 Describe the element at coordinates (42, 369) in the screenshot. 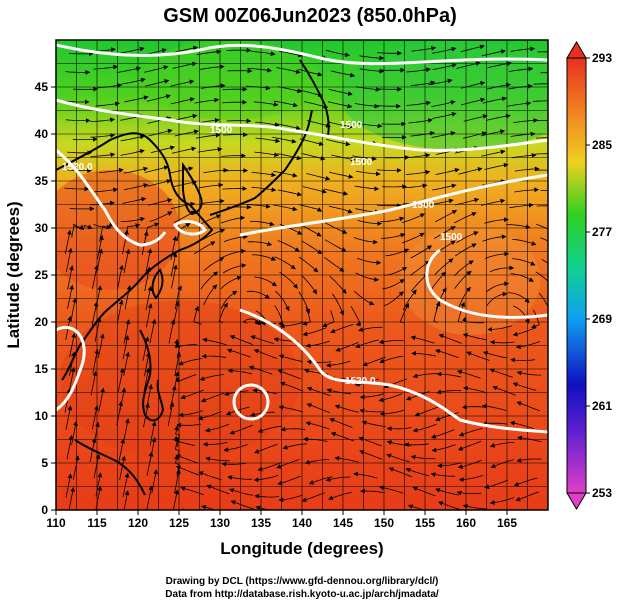

I see `y-tick-label: 15` at that location.